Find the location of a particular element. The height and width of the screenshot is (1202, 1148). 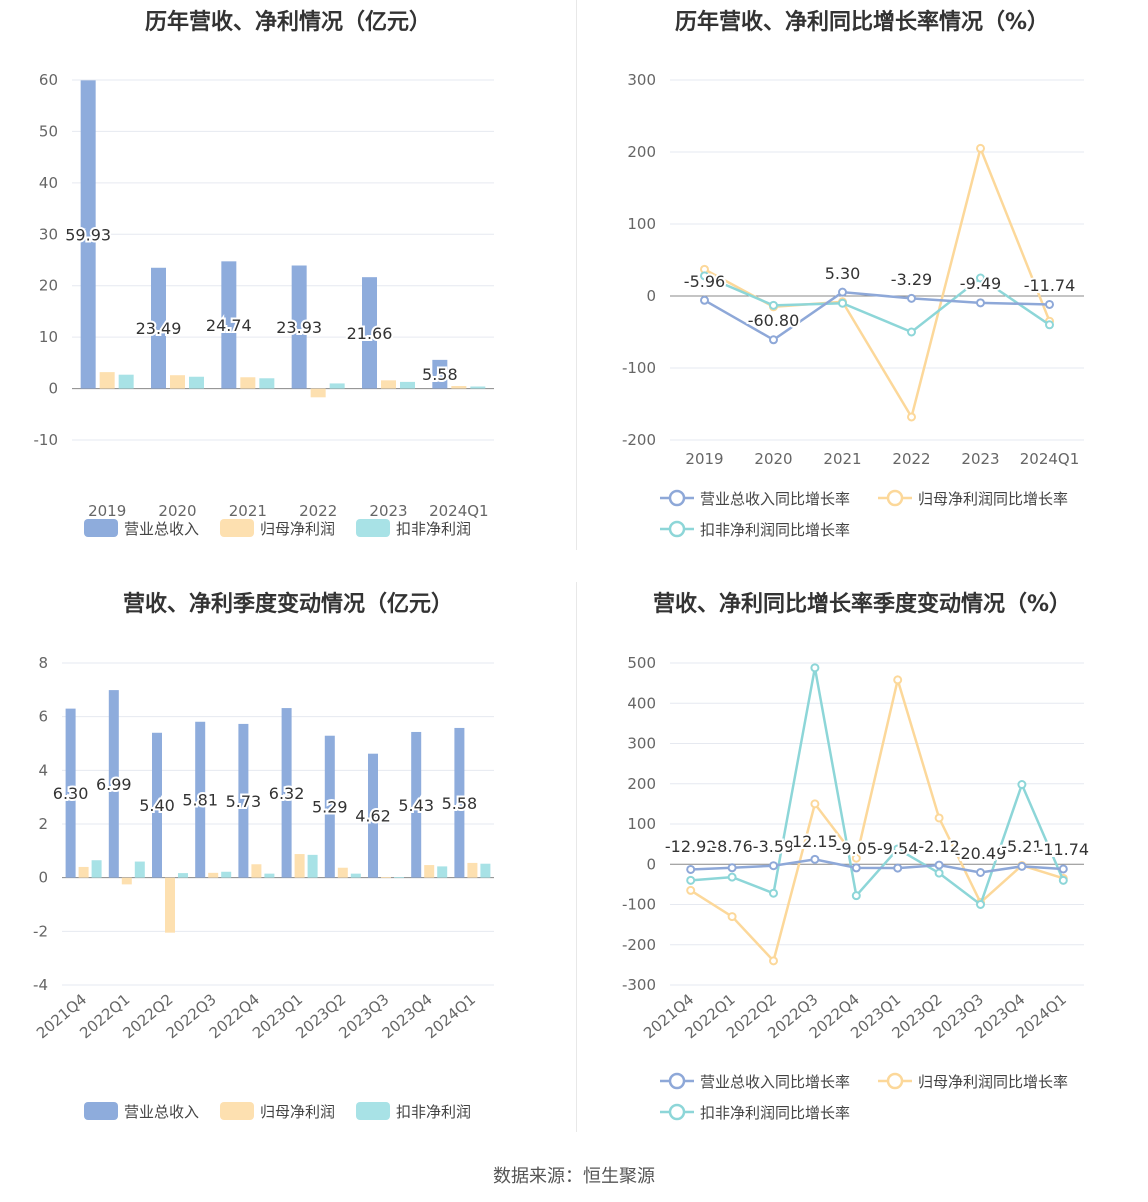

y-tick-label: 50 is located at coordinates (48, 131).